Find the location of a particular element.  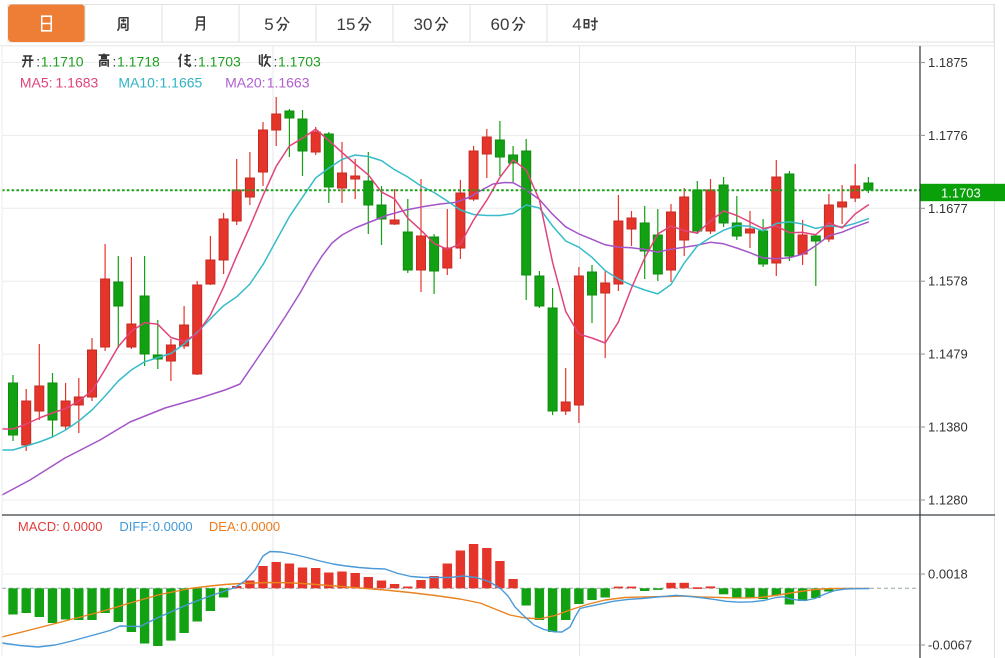

svg-text: 1.1875 is located at coordinates (948, 62).